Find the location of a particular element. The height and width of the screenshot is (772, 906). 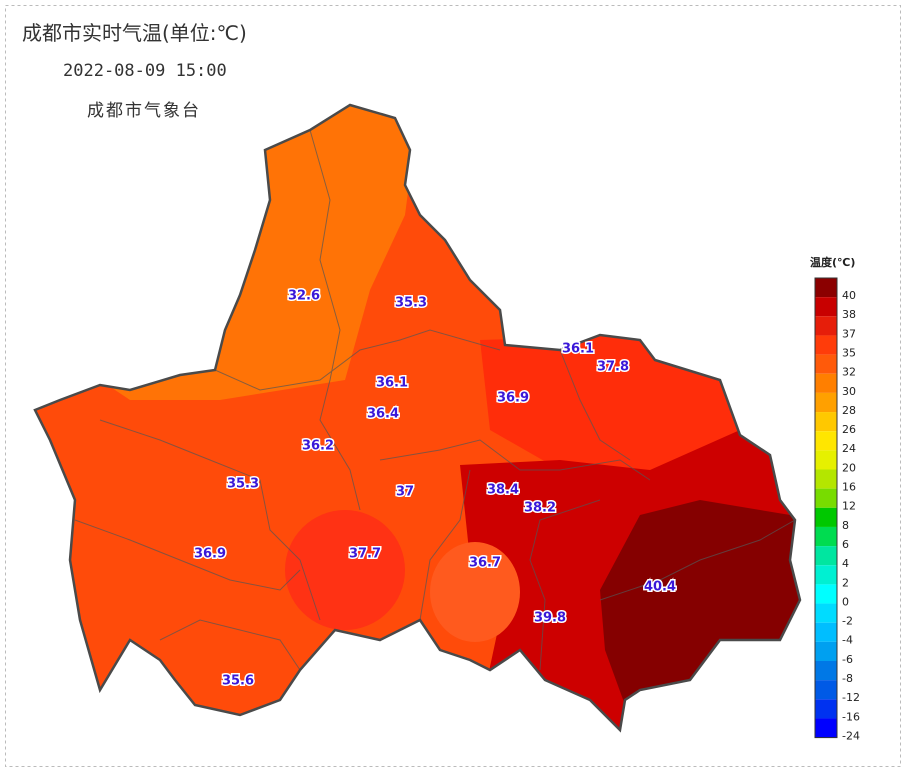

legend-label: 6 is located at coordinates (845, 544).